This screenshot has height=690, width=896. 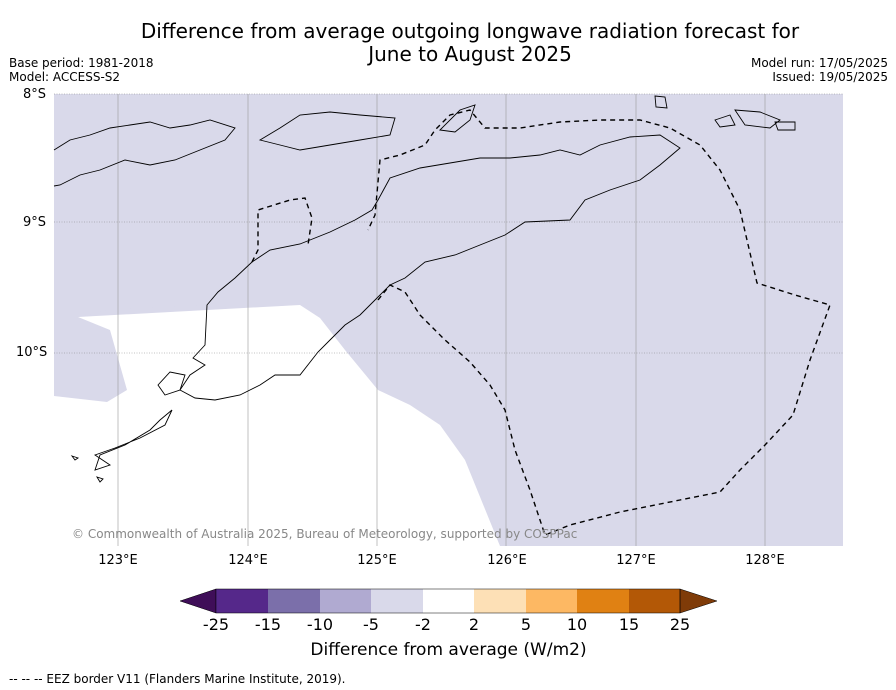 I want to click on model-run: Model run: 17/05/2025, so click(x=819, y=63).